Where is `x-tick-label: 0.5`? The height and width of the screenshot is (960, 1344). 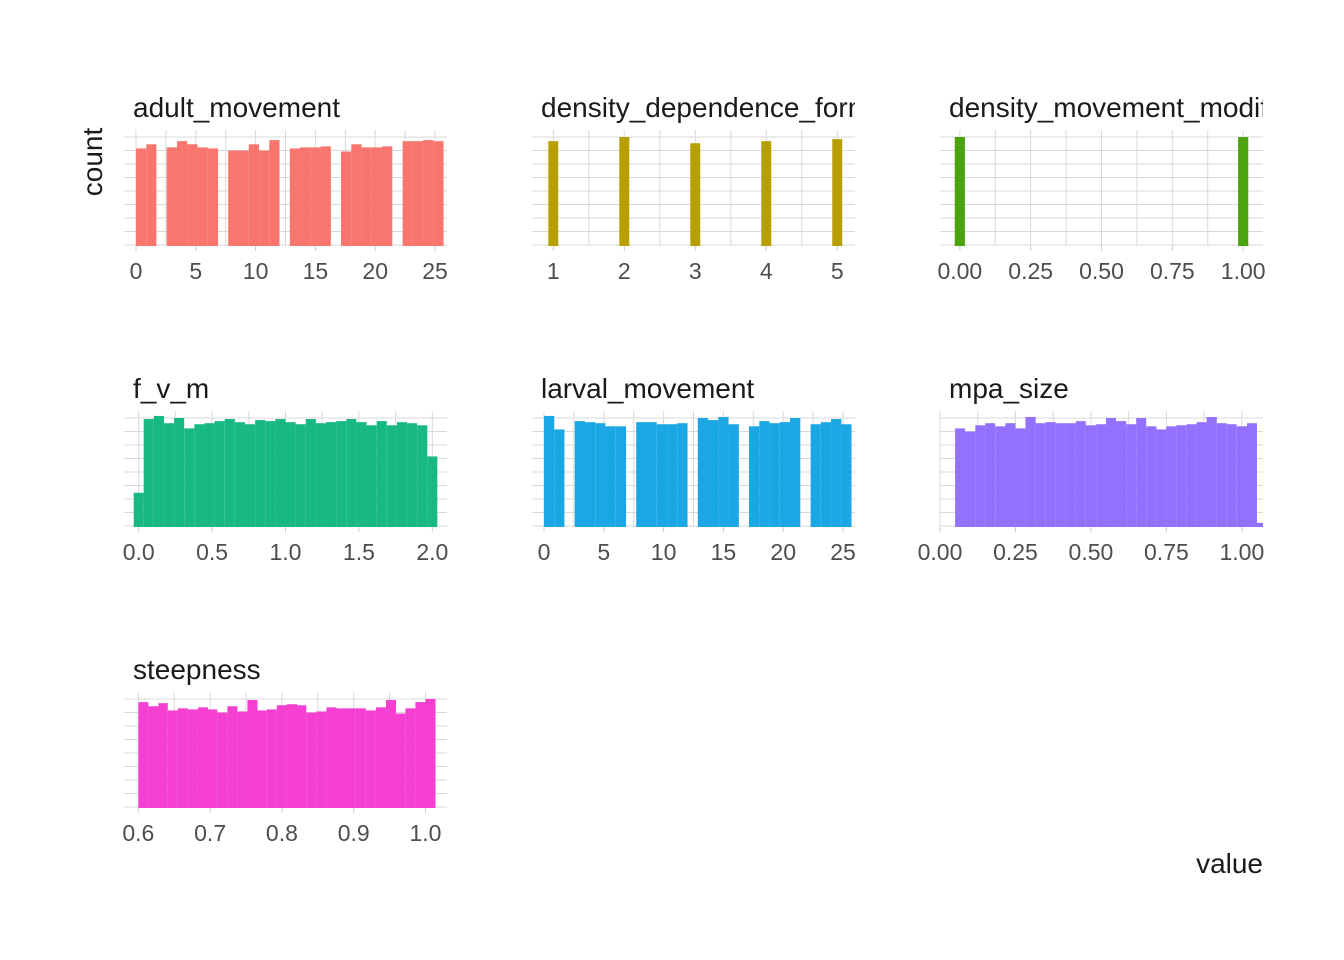
x-tick-label: 0.5 is located at coordinates (212, 552).